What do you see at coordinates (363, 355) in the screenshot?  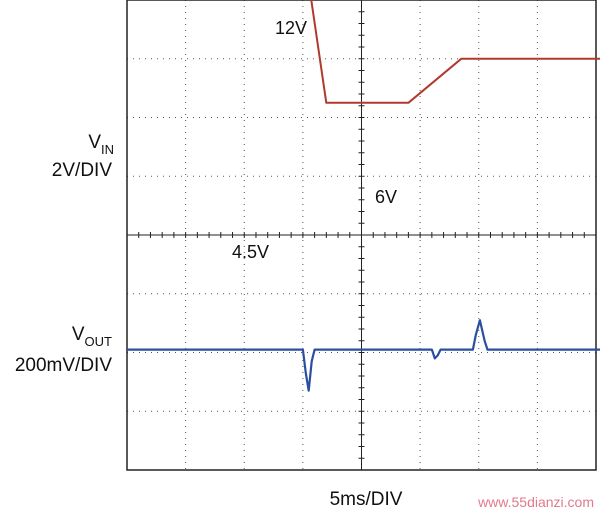 I see `vout-trace` at bounding box center [363, 355].